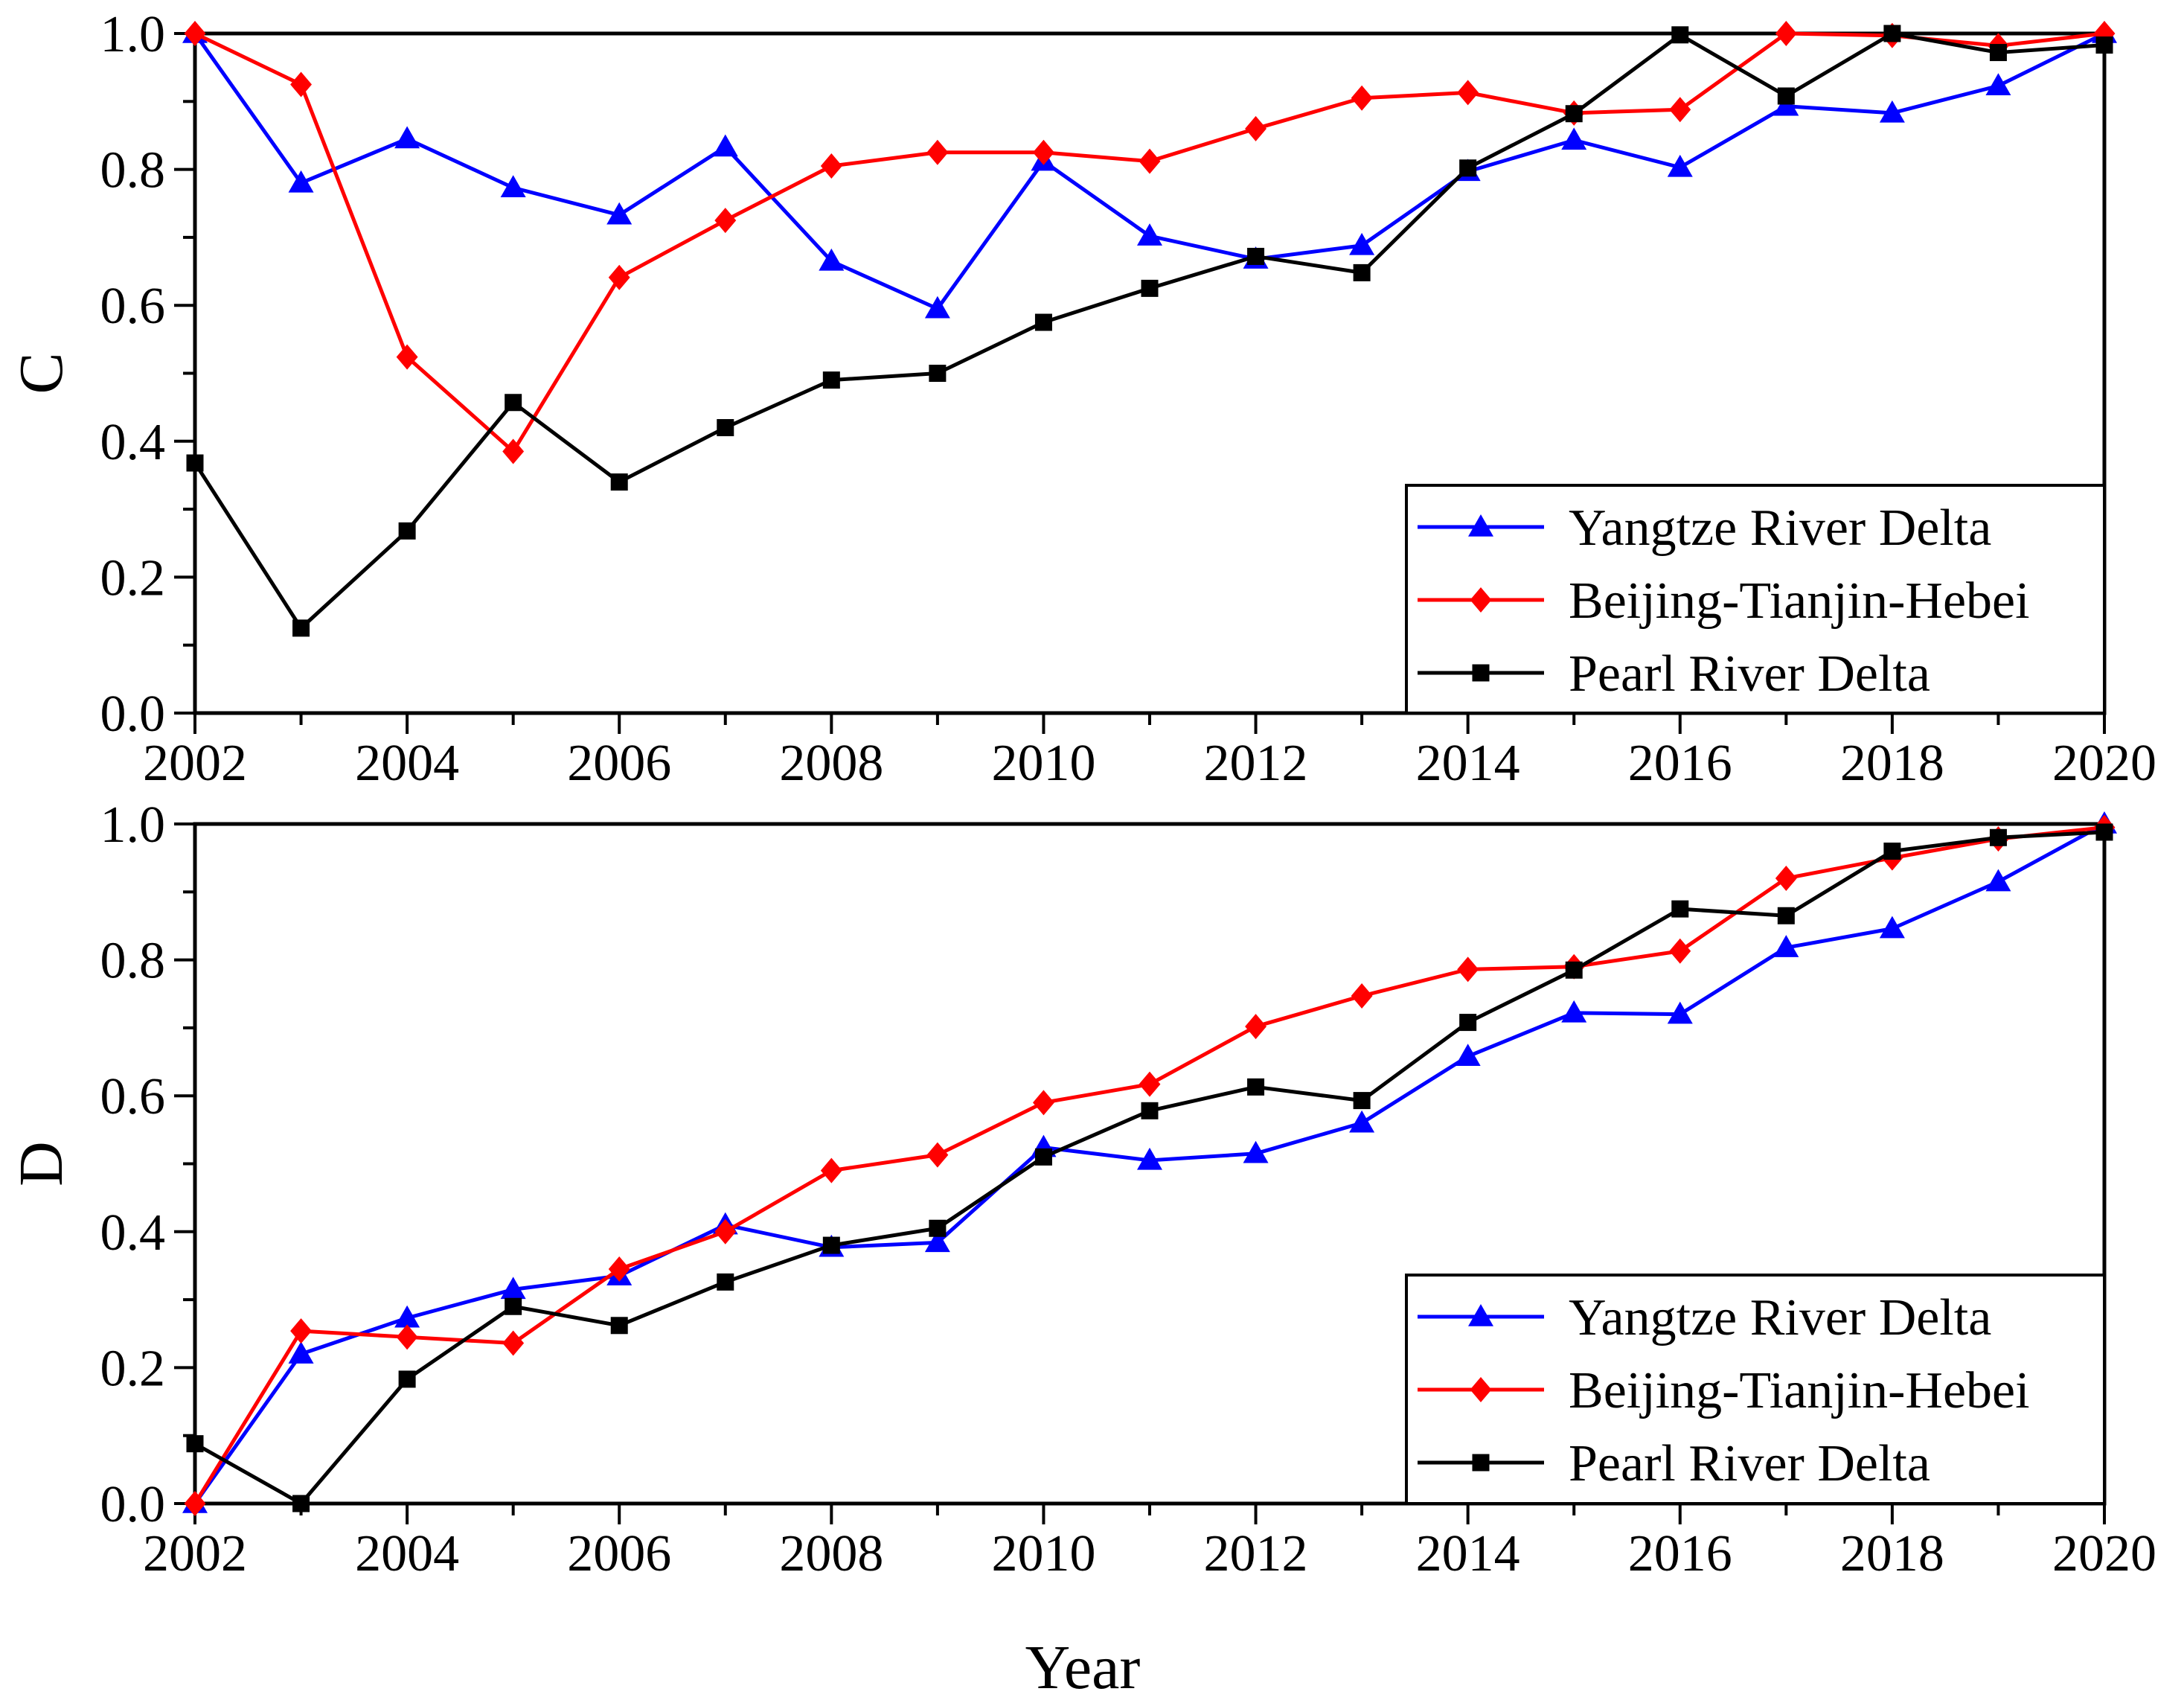 Image resolution: width=2184 pixels, height=1706 pixels. I want to click on legend-label: Beijing-Tianjin-Hebei, so click(1800, 1390).